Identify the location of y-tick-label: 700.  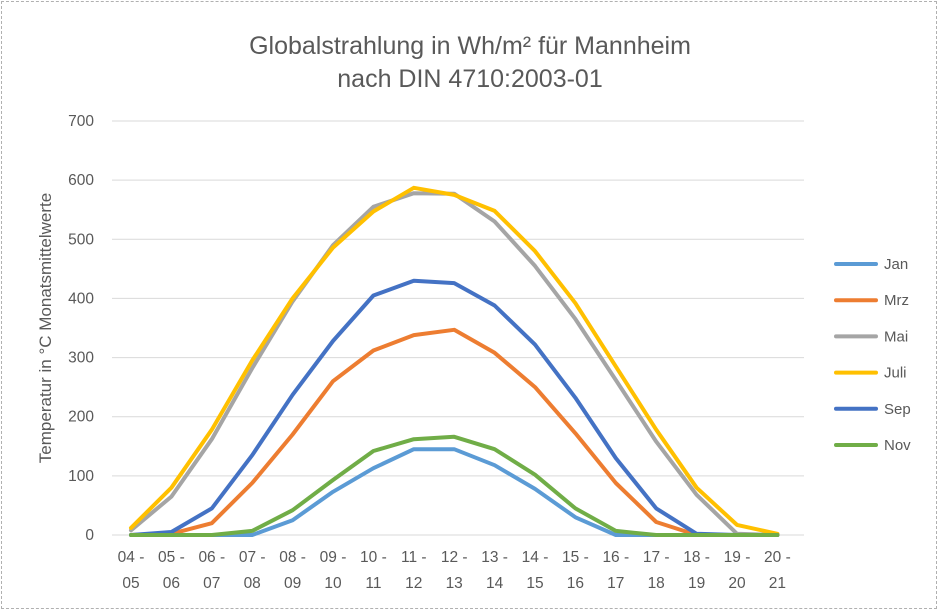
(81, 121).